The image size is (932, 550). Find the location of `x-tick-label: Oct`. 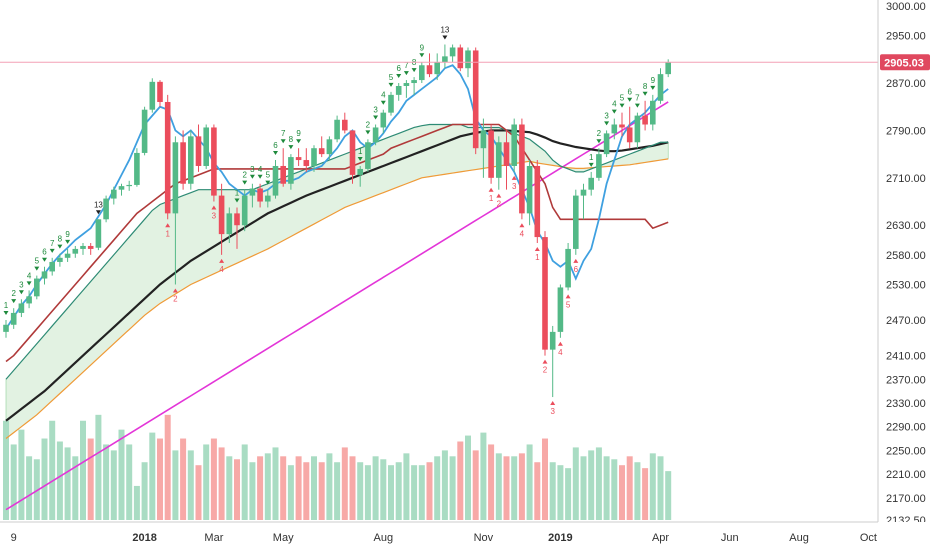

x-tick-label: Oct is located at coordinates (868, 538).